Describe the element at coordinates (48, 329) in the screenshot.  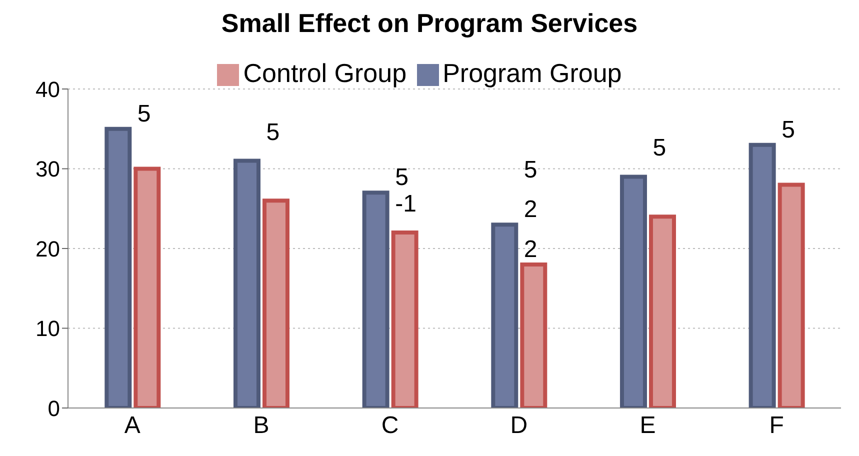
I see `y-tick-label: 10` at that location.